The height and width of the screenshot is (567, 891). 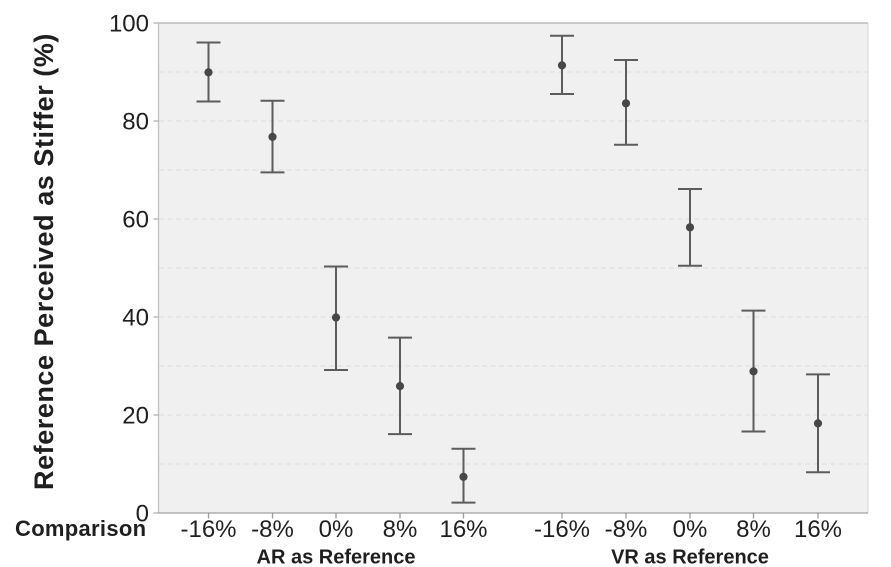 What do you see at coordinates (142, 514) in the screenshot?
I see `svg-text: 0` at bounding box center [142, 514].